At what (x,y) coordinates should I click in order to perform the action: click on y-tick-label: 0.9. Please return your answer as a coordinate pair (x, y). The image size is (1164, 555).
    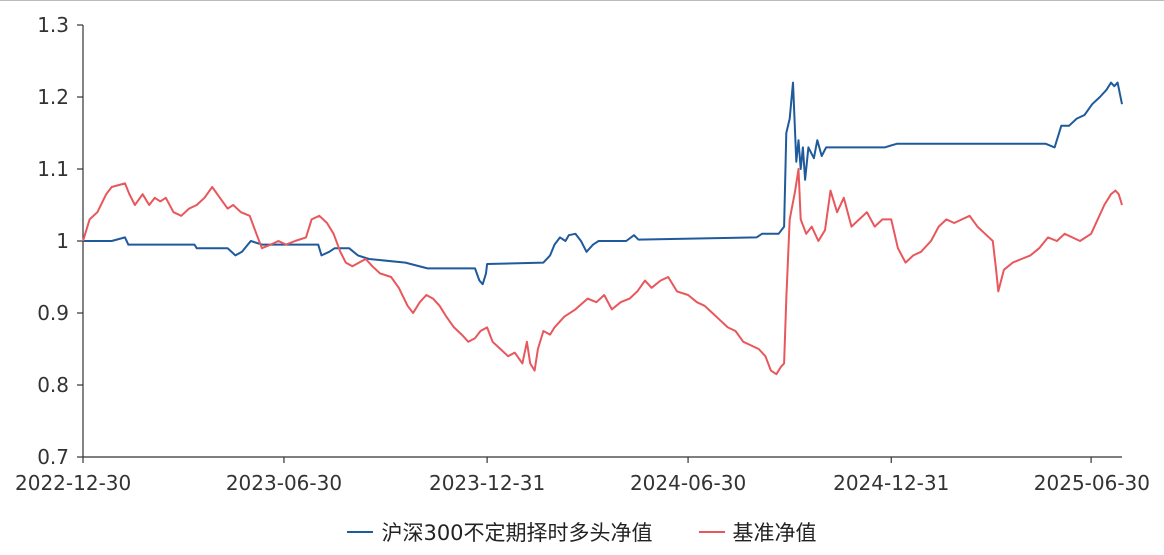
    Looking at the image, I should click on (53, 313).